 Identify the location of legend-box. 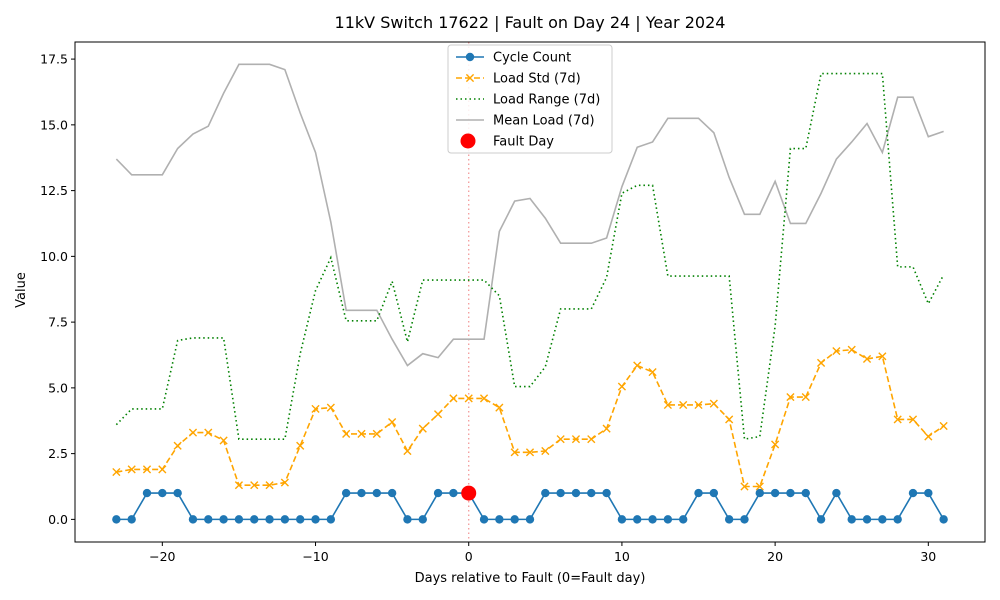
(530, 99).